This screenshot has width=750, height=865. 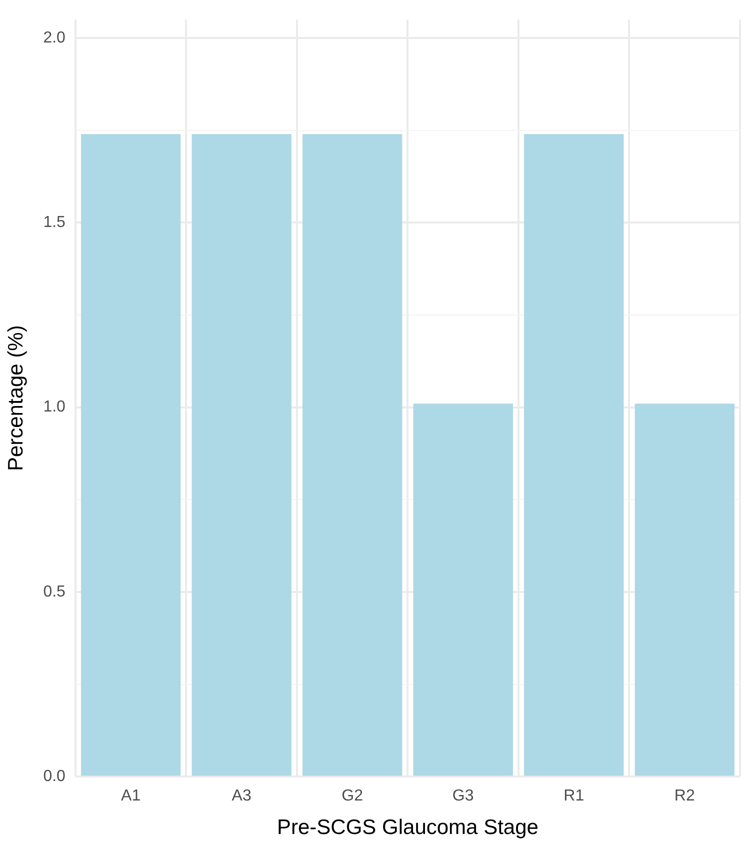 I want to click on y-axis-title: Percentage (%), so click(x=16, y=398).